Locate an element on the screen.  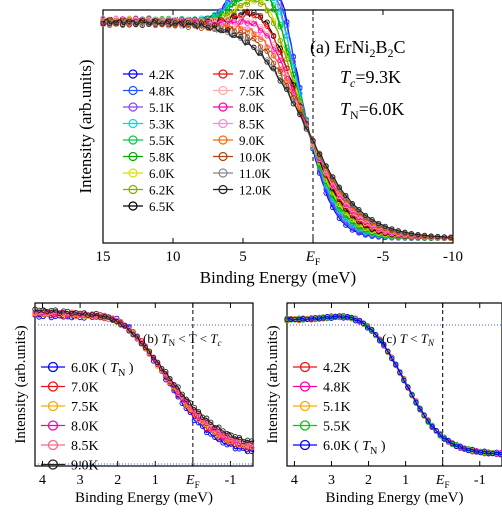
x-tick-label: 15 is located at coordinates (103, 257).